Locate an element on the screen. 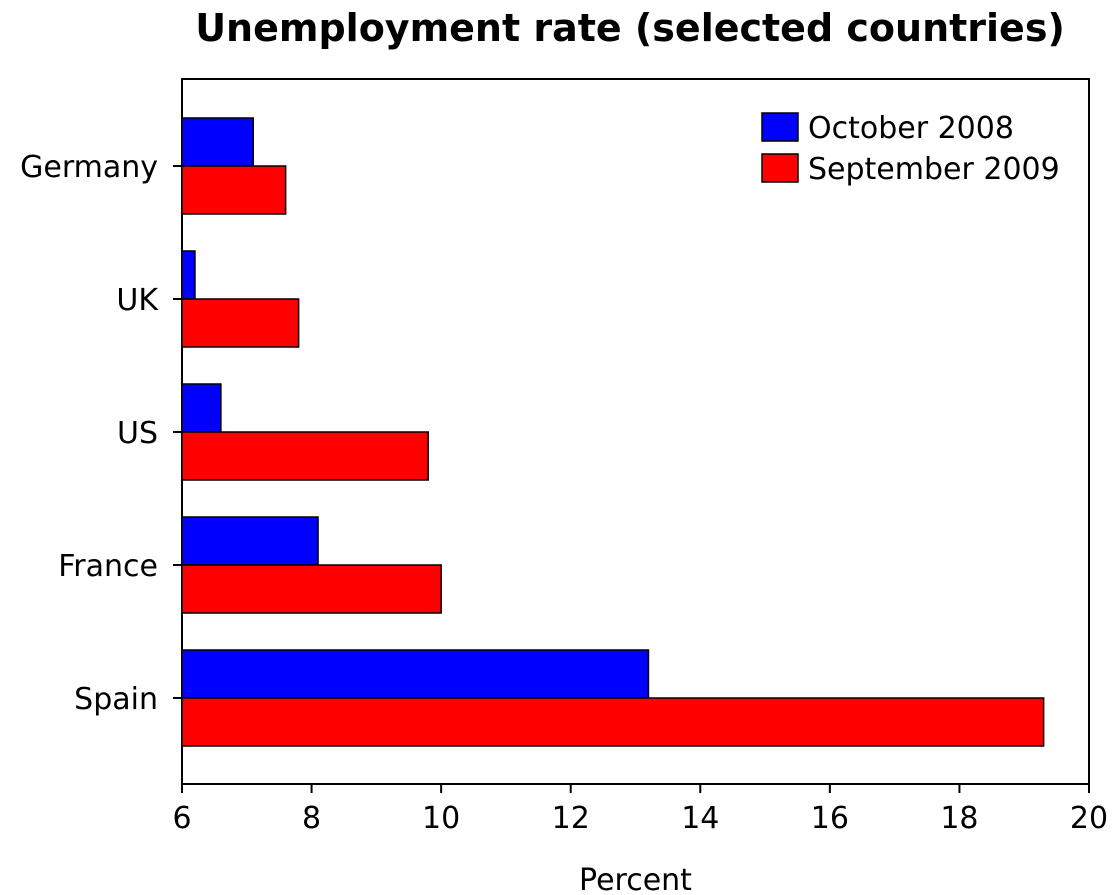  bar-spain-oct-2008 is located at coordinates (415, 674).